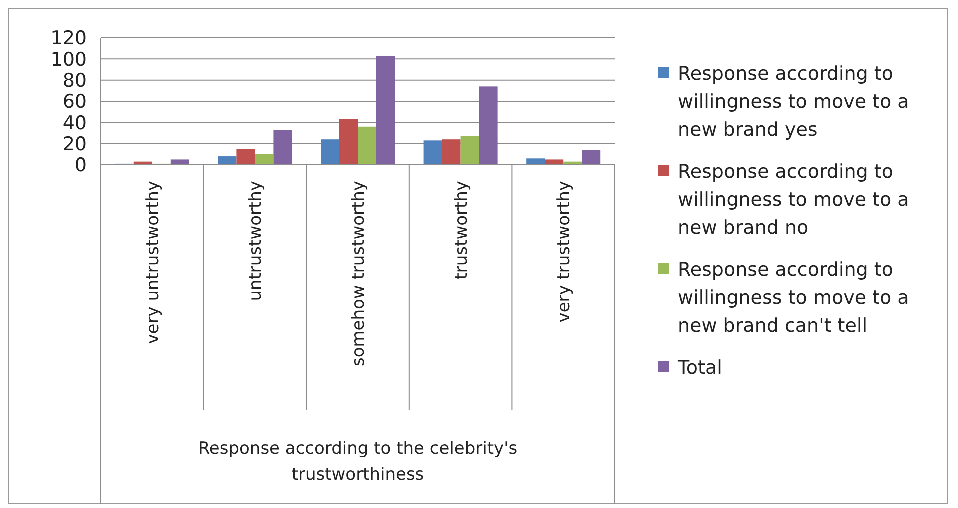 The image size is (958, 508). What do you see at coordinates (358, 462) in the screenshot?
I see `x-axis-title: Response according to the celebrity's trustworthiness` at bounding box center [358, 462].